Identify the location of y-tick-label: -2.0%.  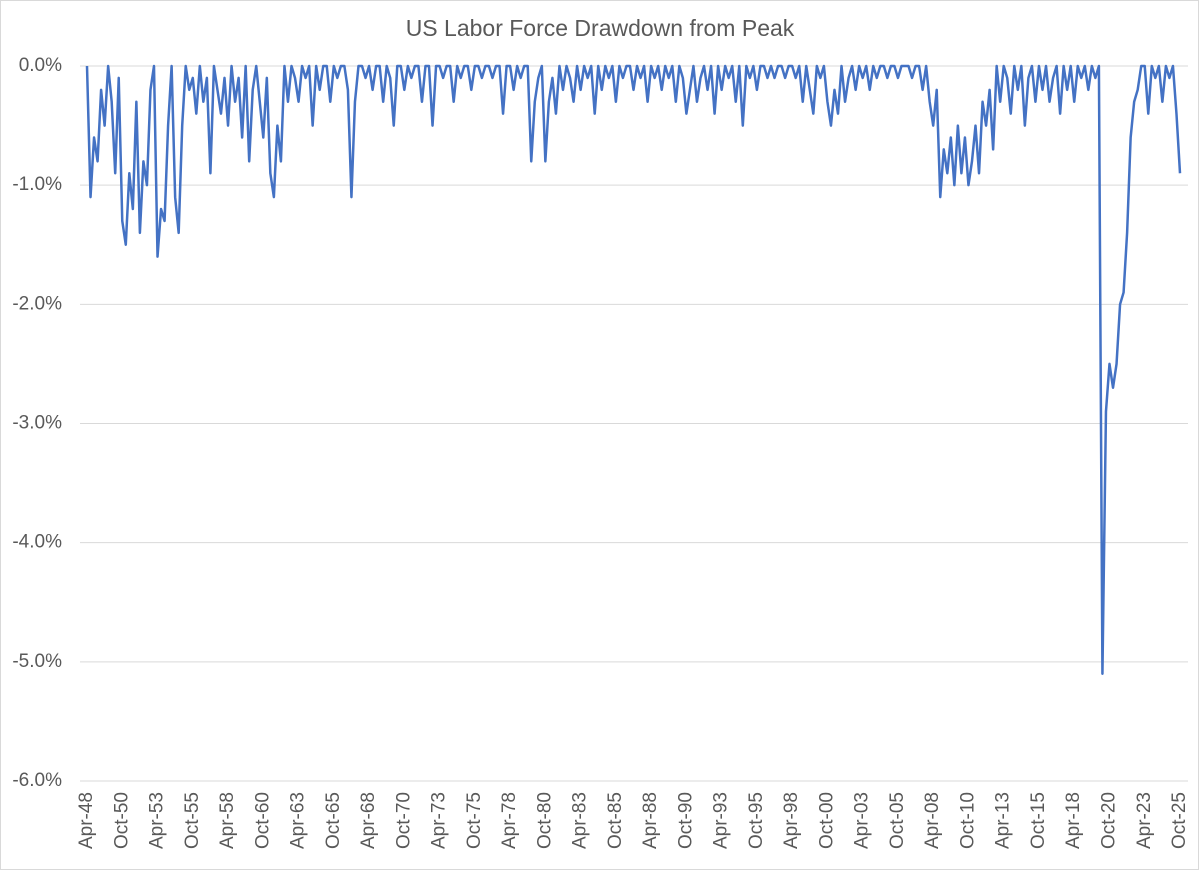
(37, 303).